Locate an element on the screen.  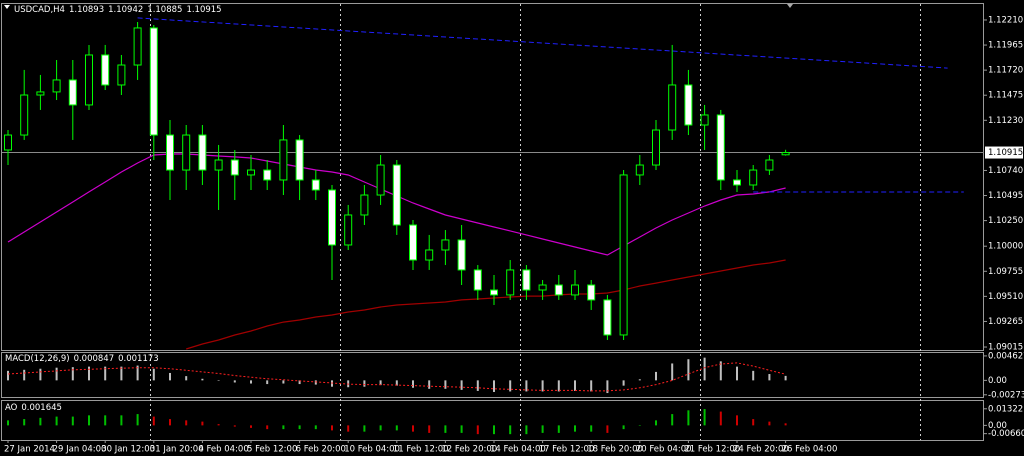
trend-line is located at coordinates (542, 43).